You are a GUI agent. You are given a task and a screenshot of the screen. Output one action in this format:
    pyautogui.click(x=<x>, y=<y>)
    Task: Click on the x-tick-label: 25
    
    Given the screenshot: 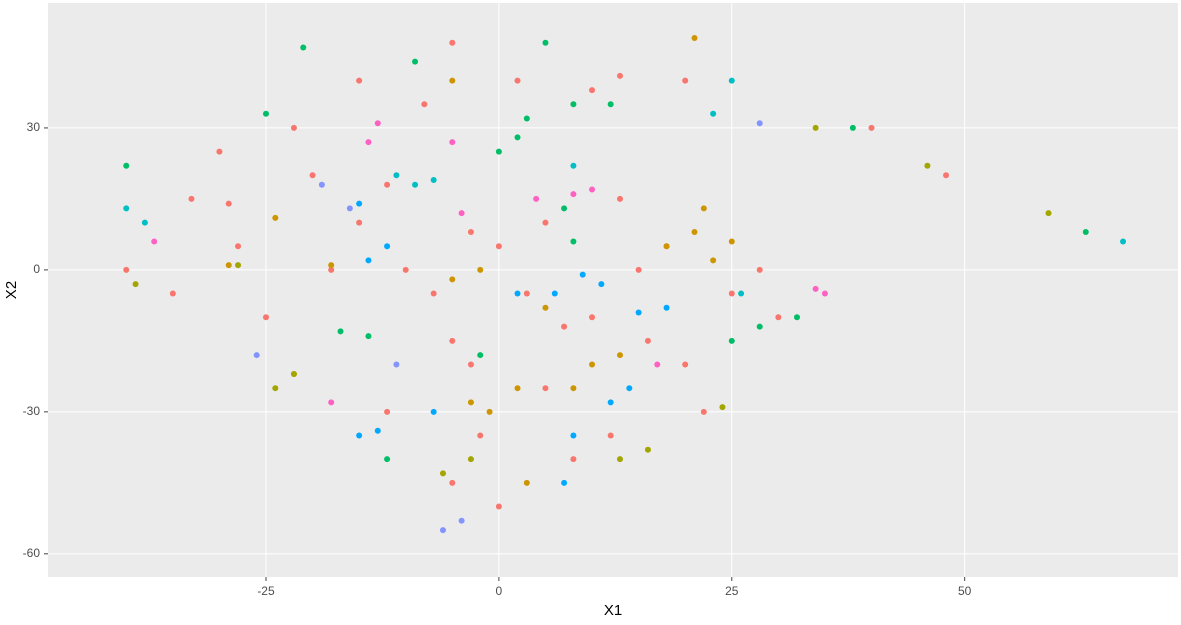 What is the action you would take?
    pyautogui.click(x=732, y=591)
    